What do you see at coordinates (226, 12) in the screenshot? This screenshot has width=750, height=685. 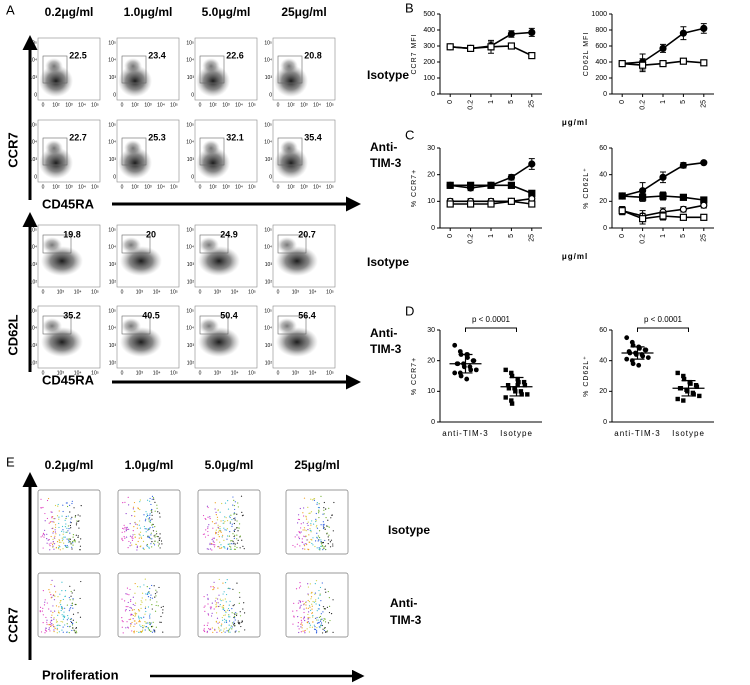 I see `column-header: 5.0μg/ml` at bounding box center [226, 12].